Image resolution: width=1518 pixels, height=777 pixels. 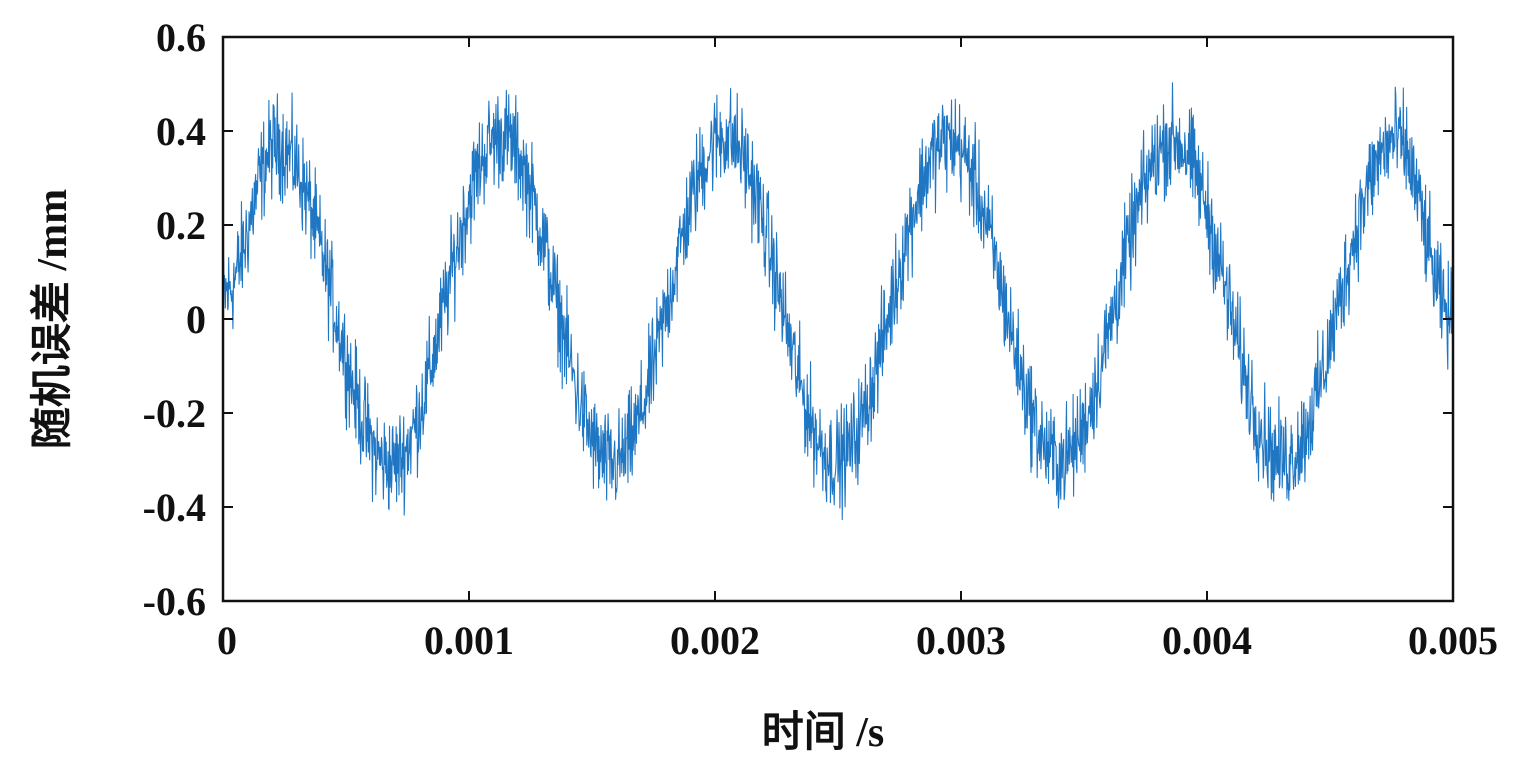 I want to click on x-tick-label: 0.001, so click(x=469, y=640).